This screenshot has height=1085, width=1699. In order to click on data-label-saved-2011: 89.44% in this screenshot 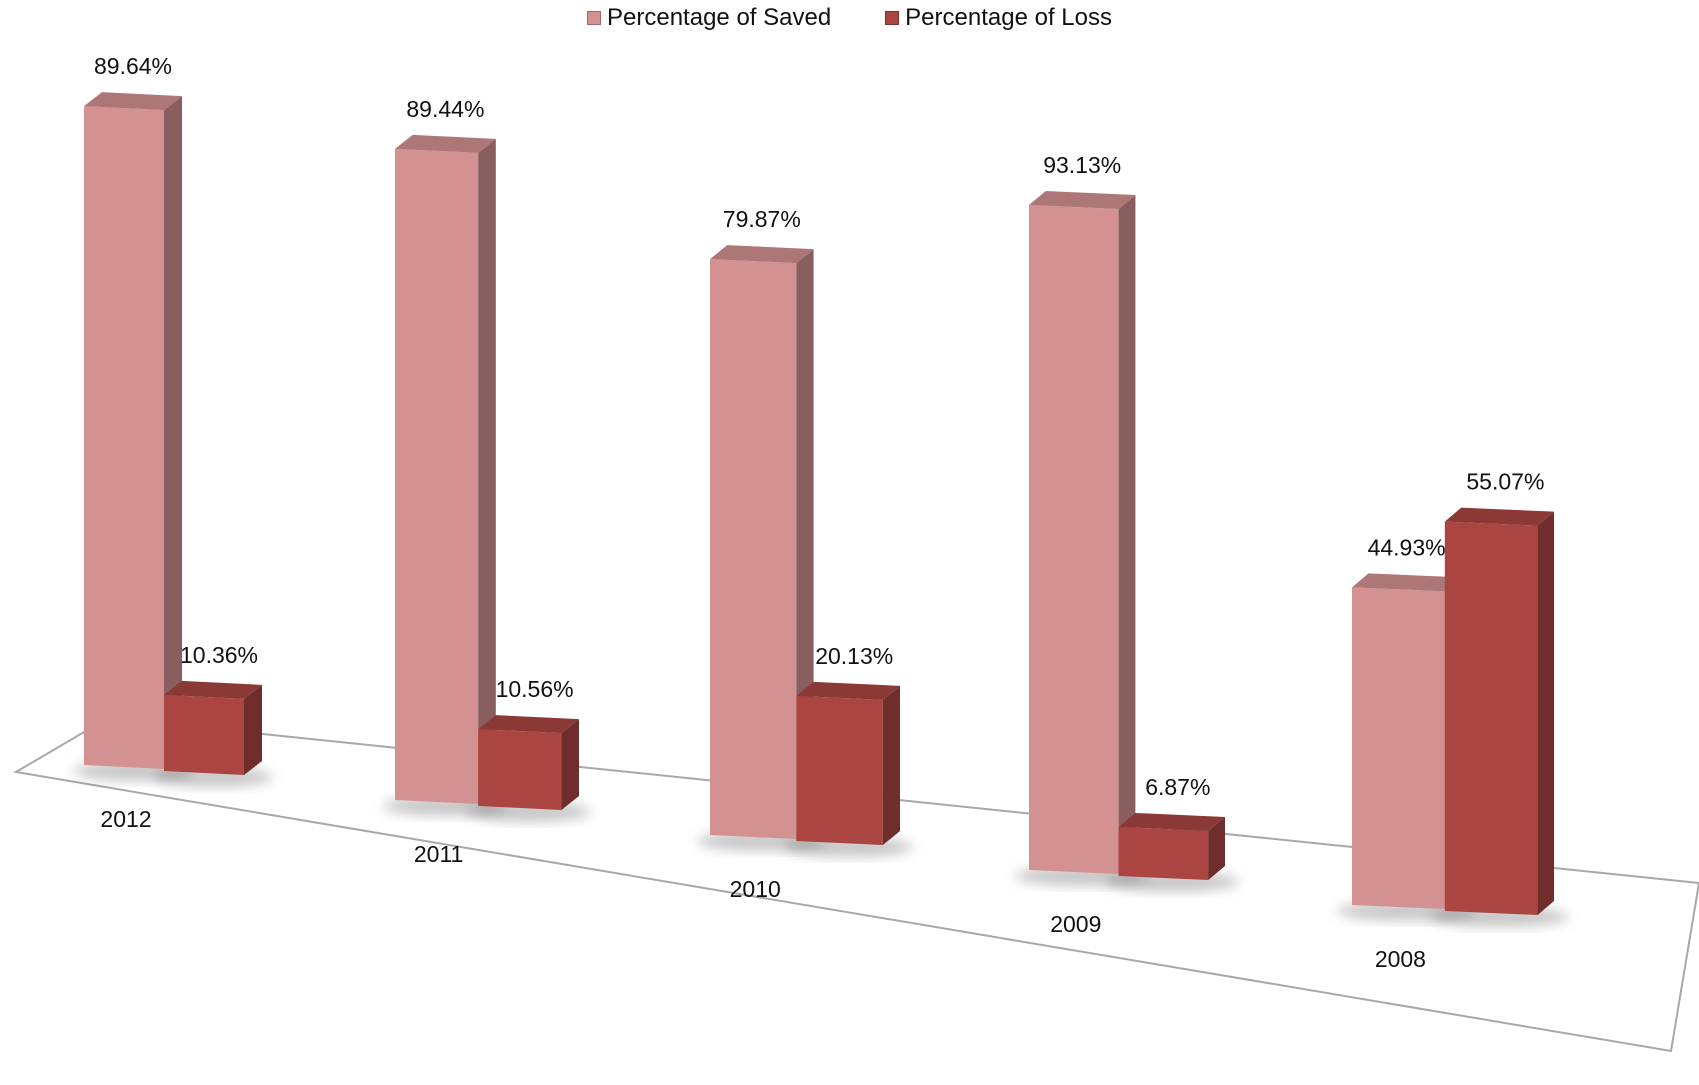, I will do `click(445, 109)`.